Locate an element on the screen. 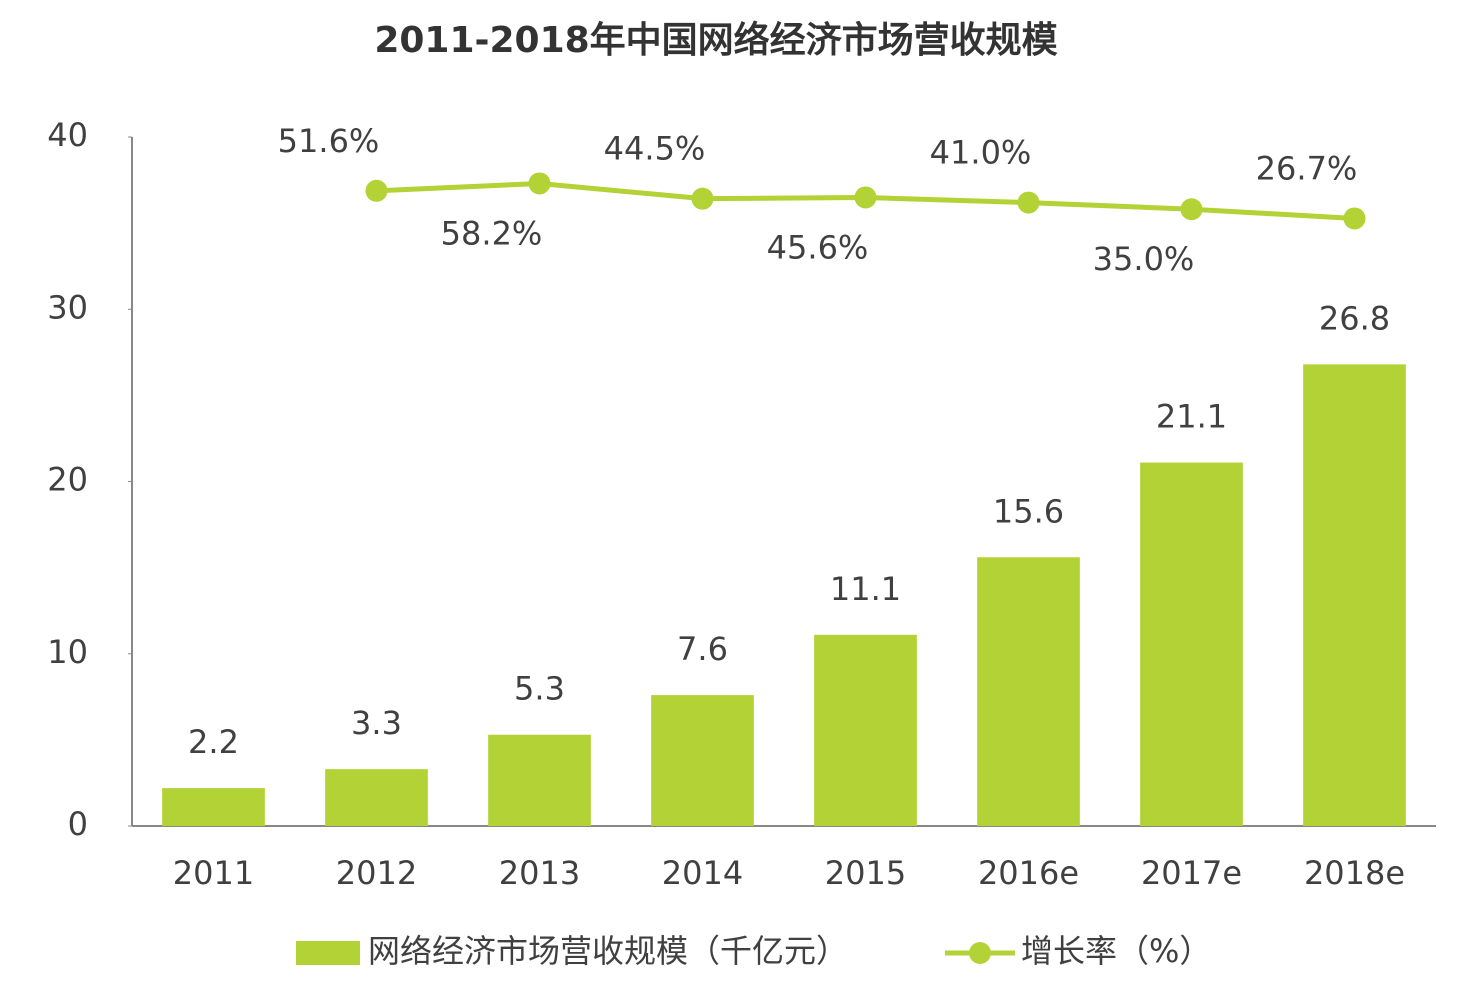 The width and height of the screenshot is (1461, 987). growth-value-label: 44.5% is located at coordinates (655, 149).